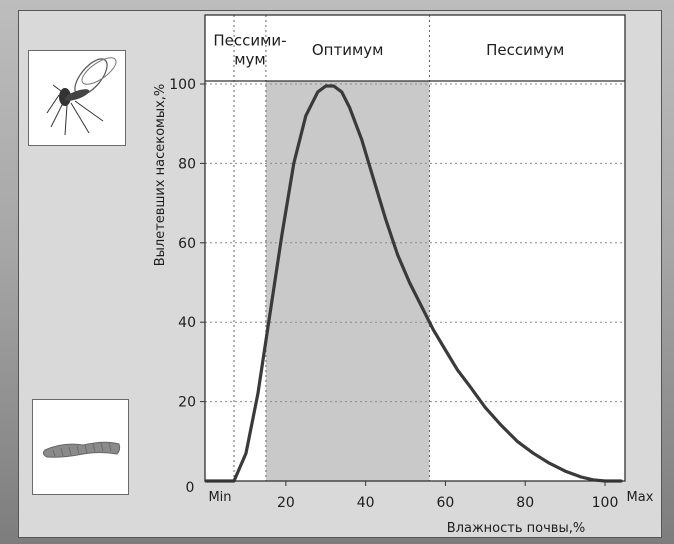 This screenshot has width=674, height=544. What do you see at coordinates (640, 497) in the screenshot?
I see `max-label: Max` at bounding box center [640, 497].